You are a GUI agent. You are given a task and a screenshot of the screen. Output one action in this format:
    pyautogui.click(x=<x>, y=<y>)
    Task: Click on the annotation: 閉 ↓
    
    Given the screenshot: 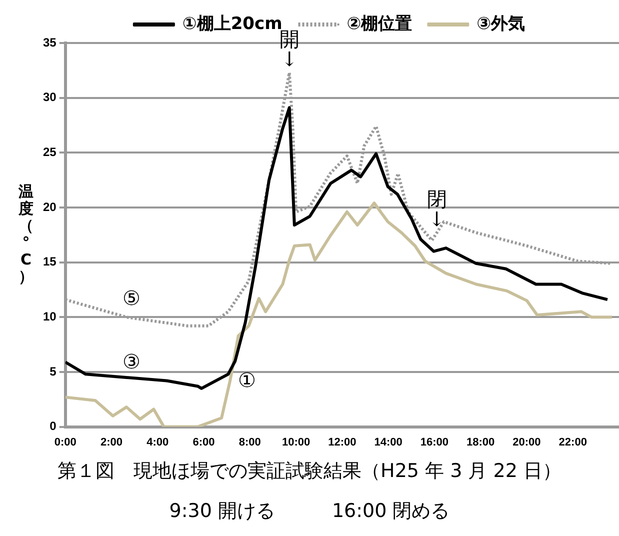 What is the action you would take?
    pyautogui.click(x=436, y=208)
    